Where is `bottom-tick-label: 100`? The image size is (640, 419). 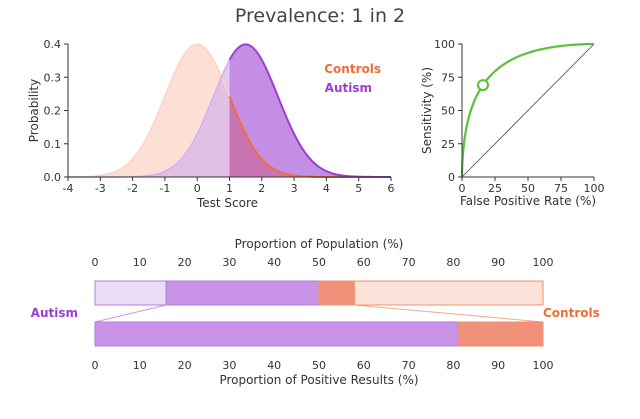
bottom-tick-label: 100 is located at coordinates (543, 365).